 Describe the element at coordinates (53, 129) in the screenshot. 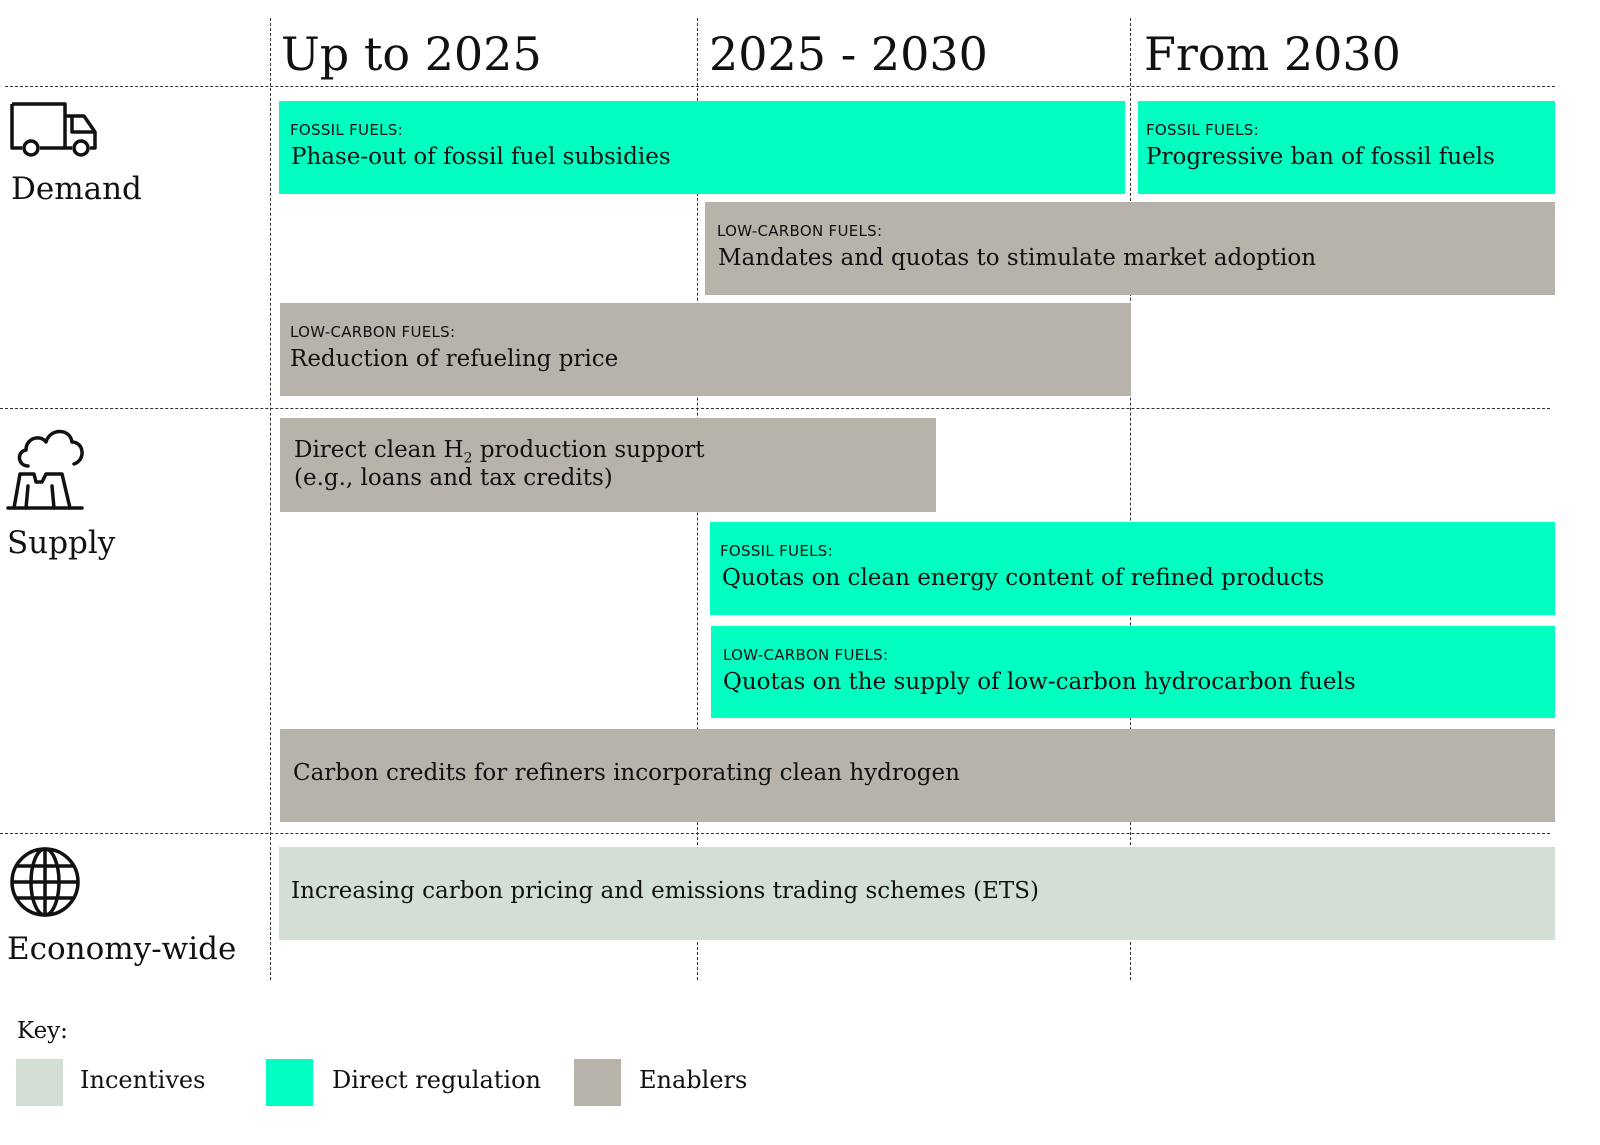

I see `truck-icon` at that location.